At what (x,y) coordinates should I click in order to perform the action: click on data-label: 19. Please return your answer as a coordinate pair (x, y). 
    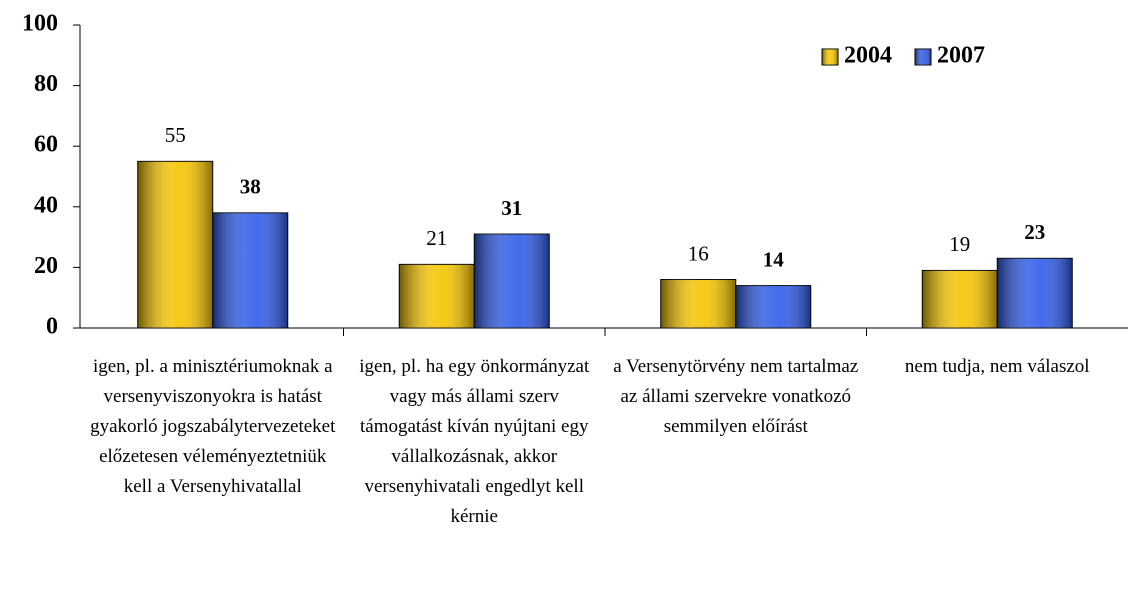
    Looking at the image, I should click on (959, 244).